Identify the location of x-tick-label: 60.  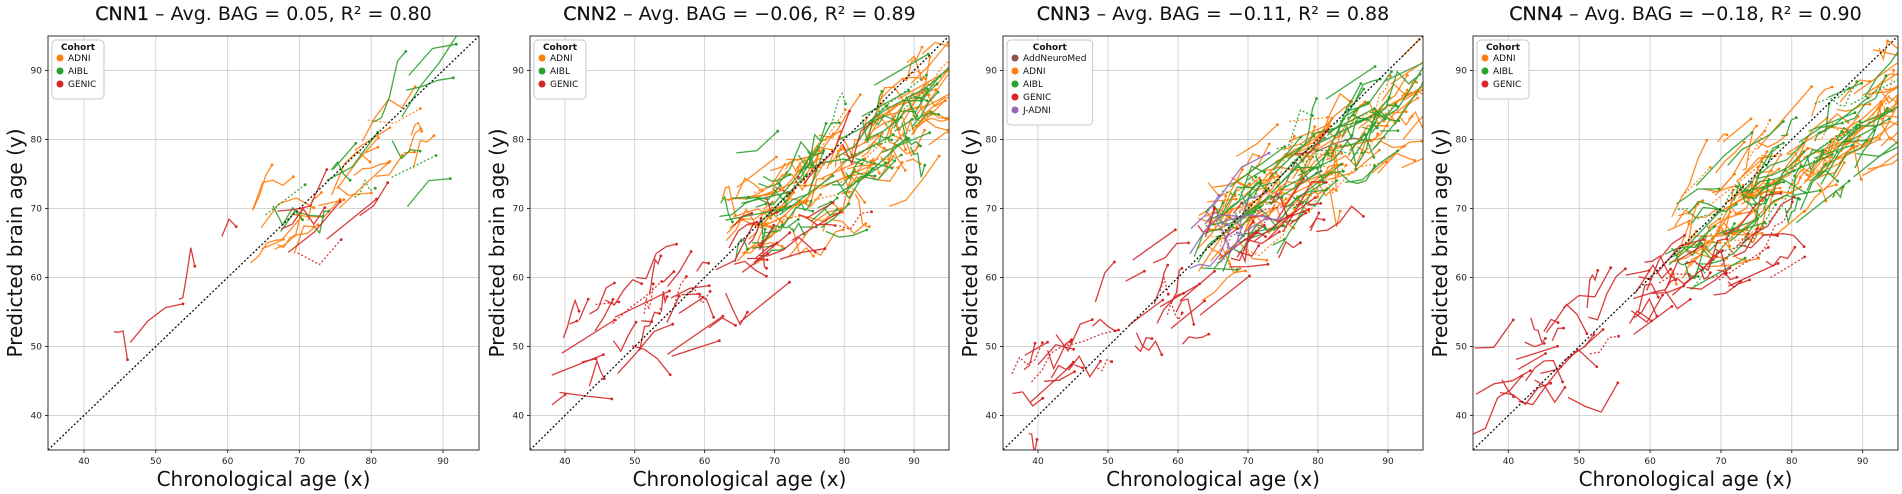
(705, 462).